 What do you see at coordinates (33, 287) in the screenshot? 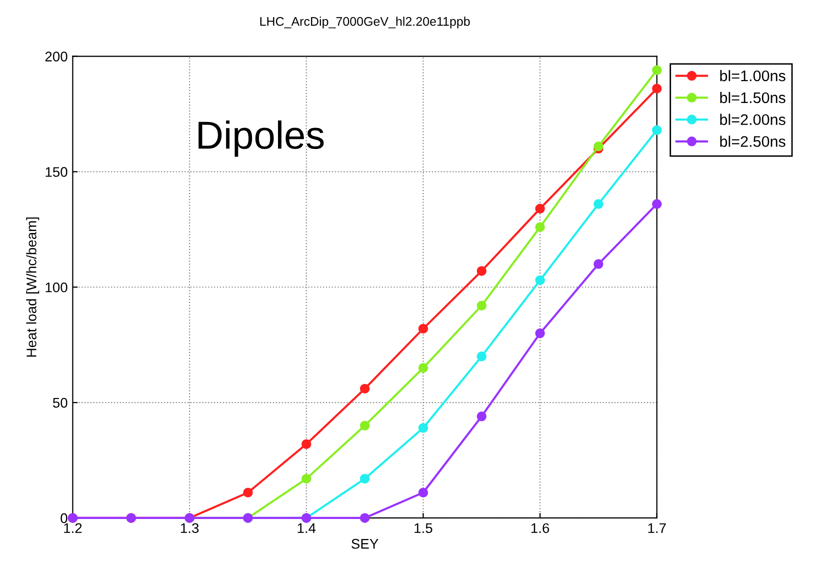
I see `y-axis-title: Heat load [W/hc/beam]` at bounding box center [33, 287].